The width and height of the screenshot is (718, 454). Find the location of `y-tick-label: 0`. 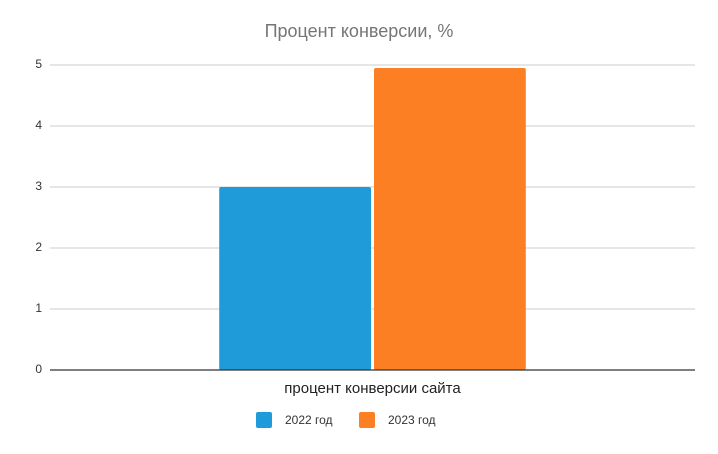

y-tick-label: 0 is located at coordinates (38, 369).